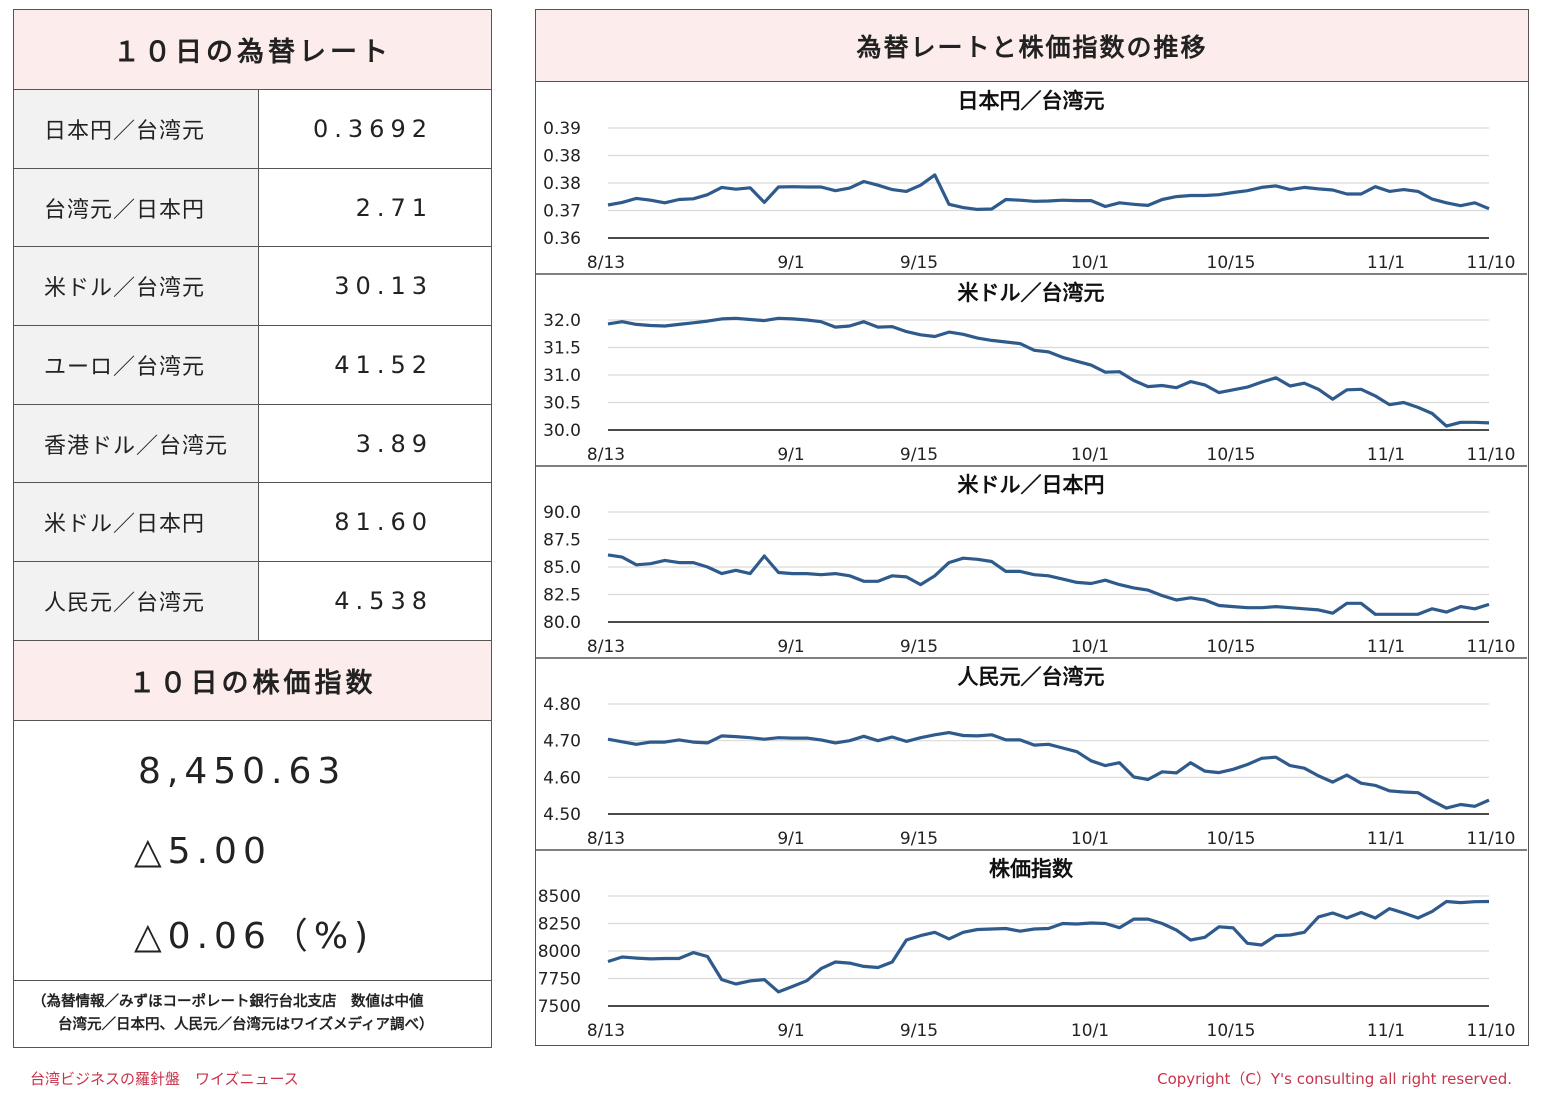  What do you see at coordinates (136, 207) in the screenshot?
I see `rate-label: 台湾元／日本円` at bounding box center [136, 207].